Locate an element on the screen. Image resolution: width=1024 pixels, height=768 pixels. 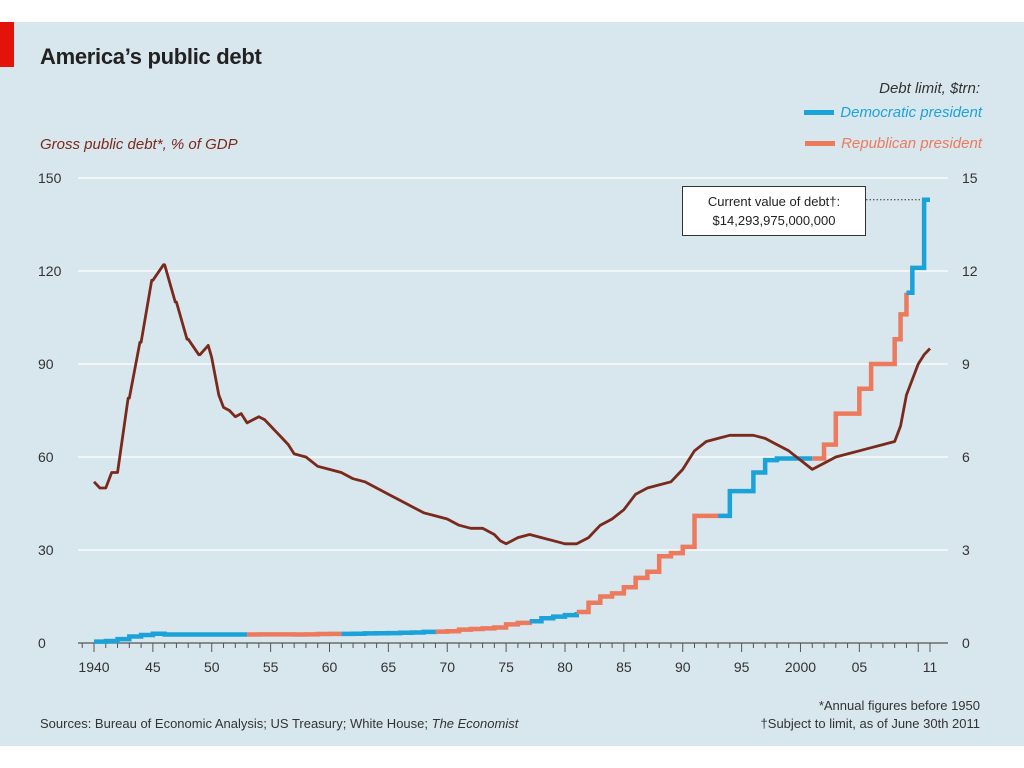
x-tick-label: 60 is located at coordinates (330, 667).